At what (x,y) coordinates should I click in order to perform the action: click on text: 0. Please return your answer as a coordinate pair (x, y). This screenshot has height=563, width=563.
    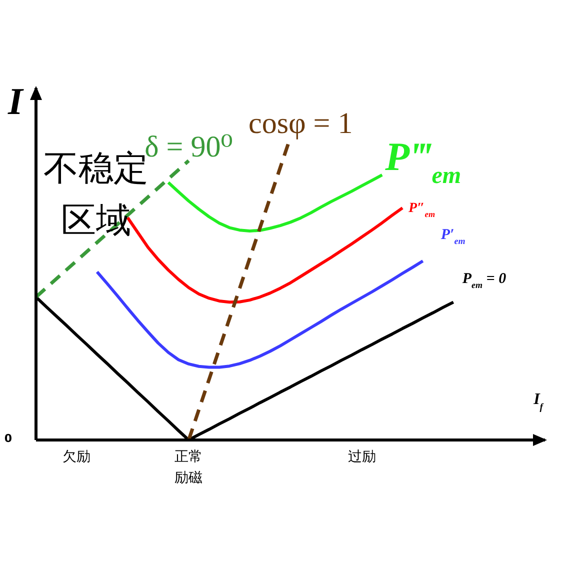
    Looking at the image, I should click on (8, 438).